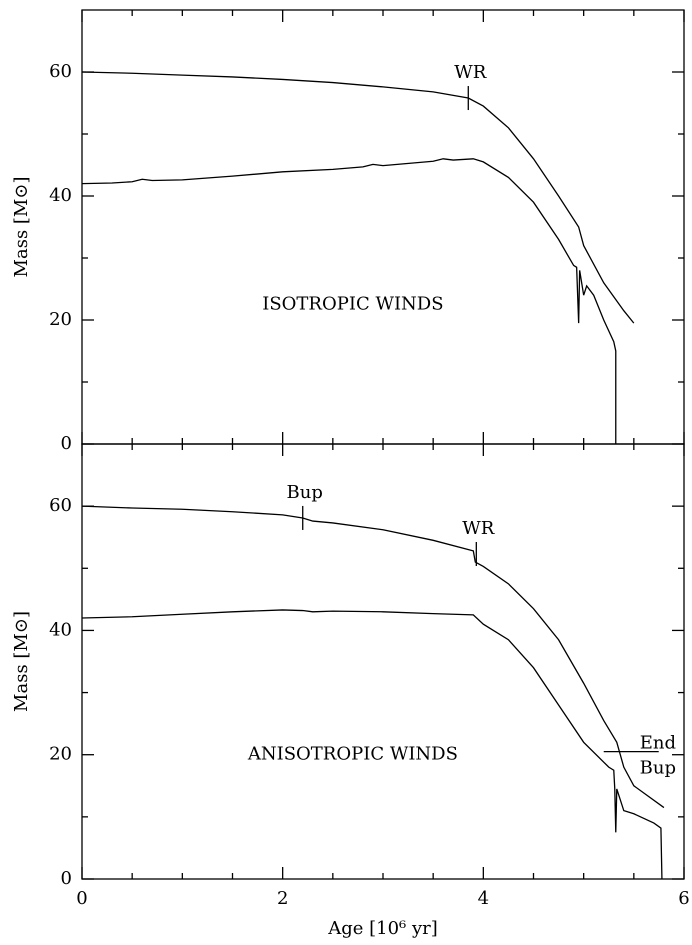 This screenshot has height=945, width=692. Describe the element at coordinates (382, 928) in the screenshot. I see `x-axis-label: Age [10⁶ yr]` at that location.